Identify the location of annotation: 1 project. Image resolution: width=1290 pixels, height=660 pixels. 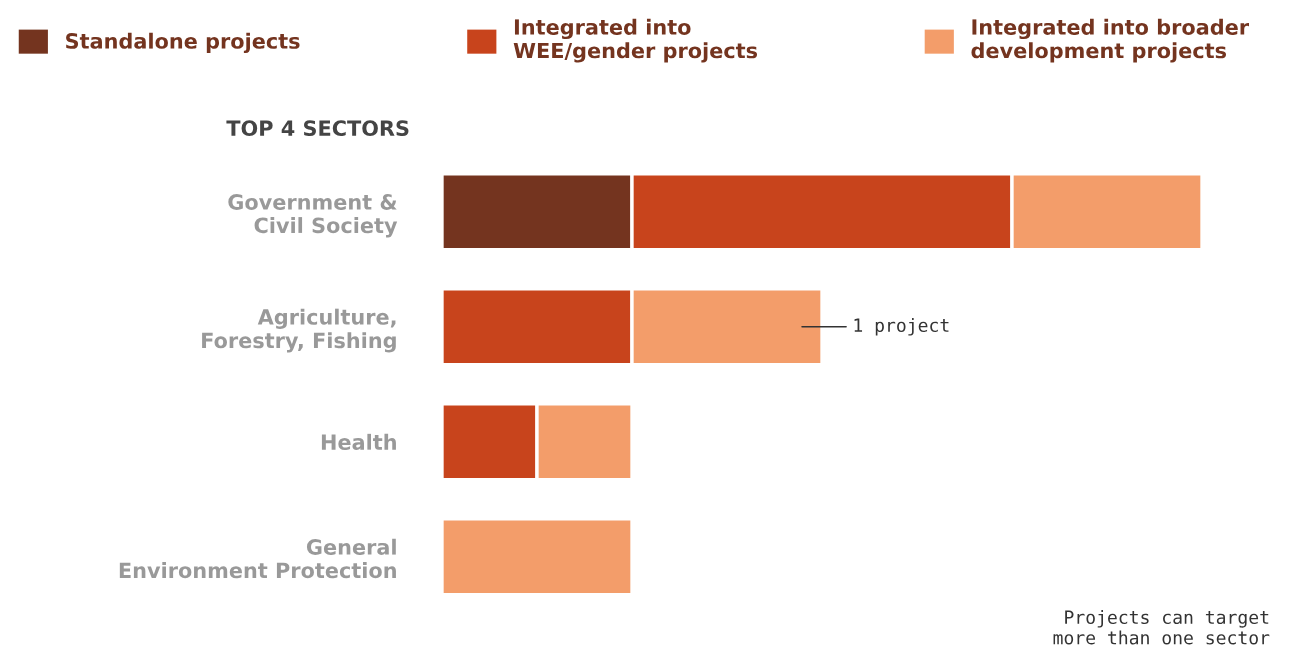
(901, 327).